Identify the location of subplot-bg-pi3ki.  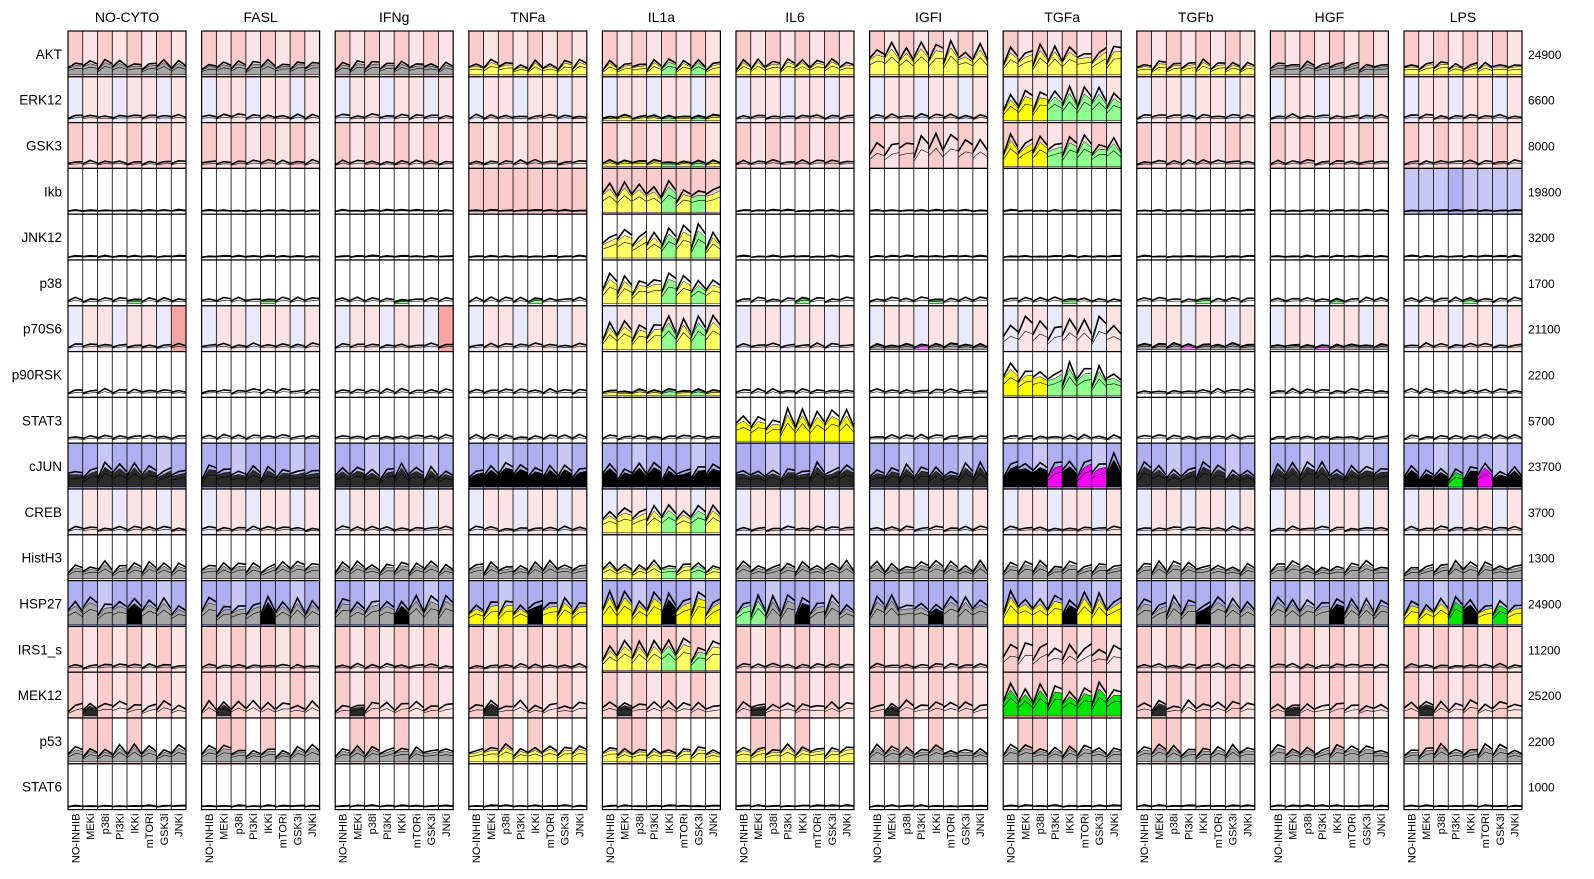
(921, 786).